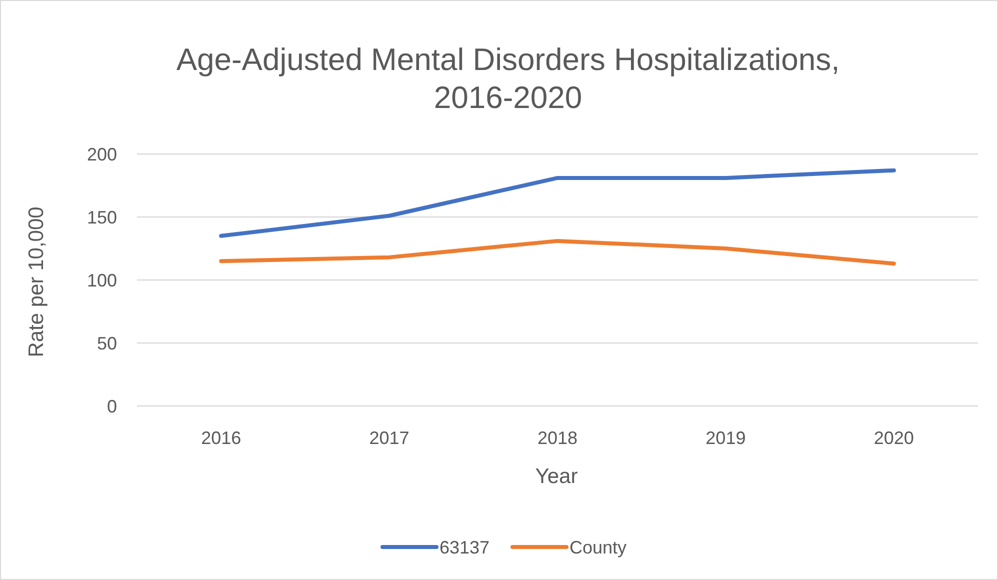 This screenshot has width=998, height=580. Describe the element at coordinates (101, 280) in the screenshot. I see `y-tick-label: 100` at that location.